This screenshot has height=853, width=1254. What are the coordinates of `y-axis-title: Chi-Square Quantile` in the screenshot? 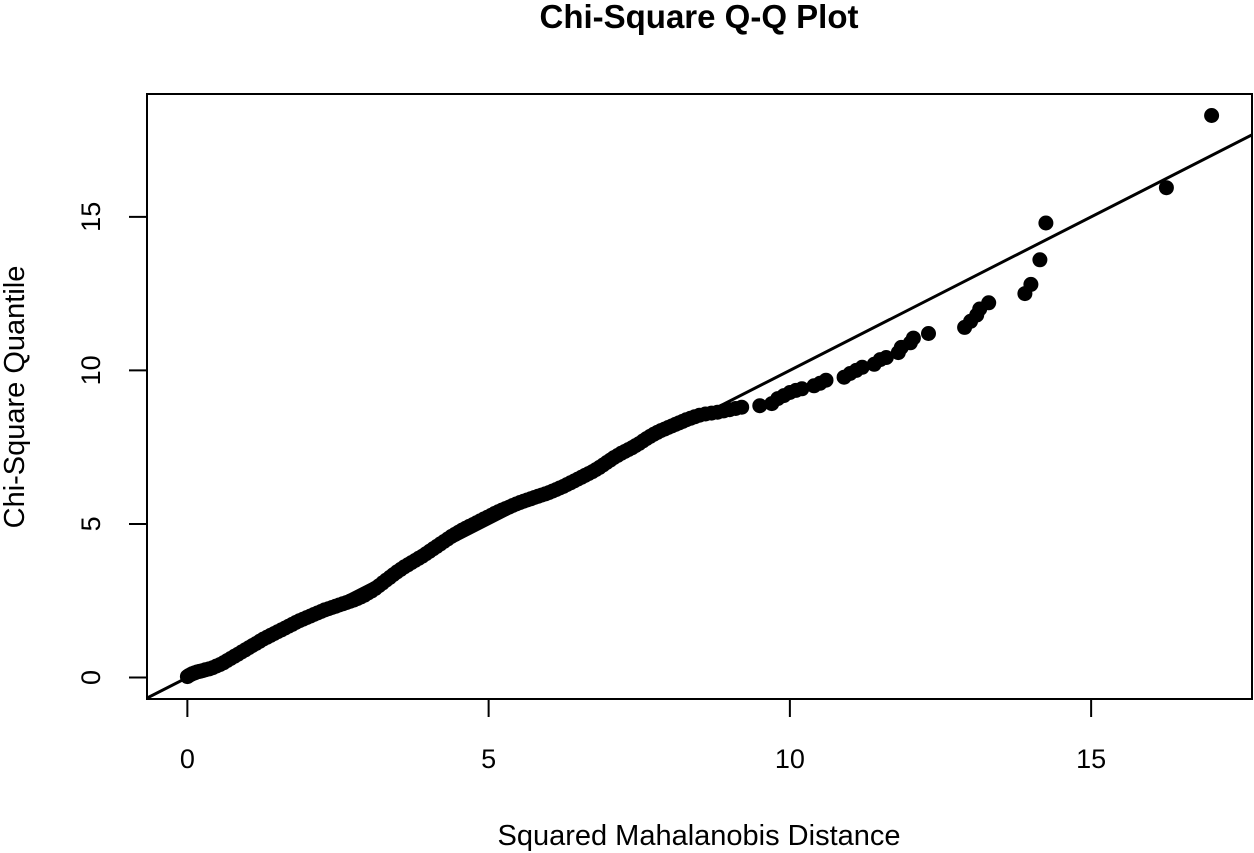 It's located at (15, 397).